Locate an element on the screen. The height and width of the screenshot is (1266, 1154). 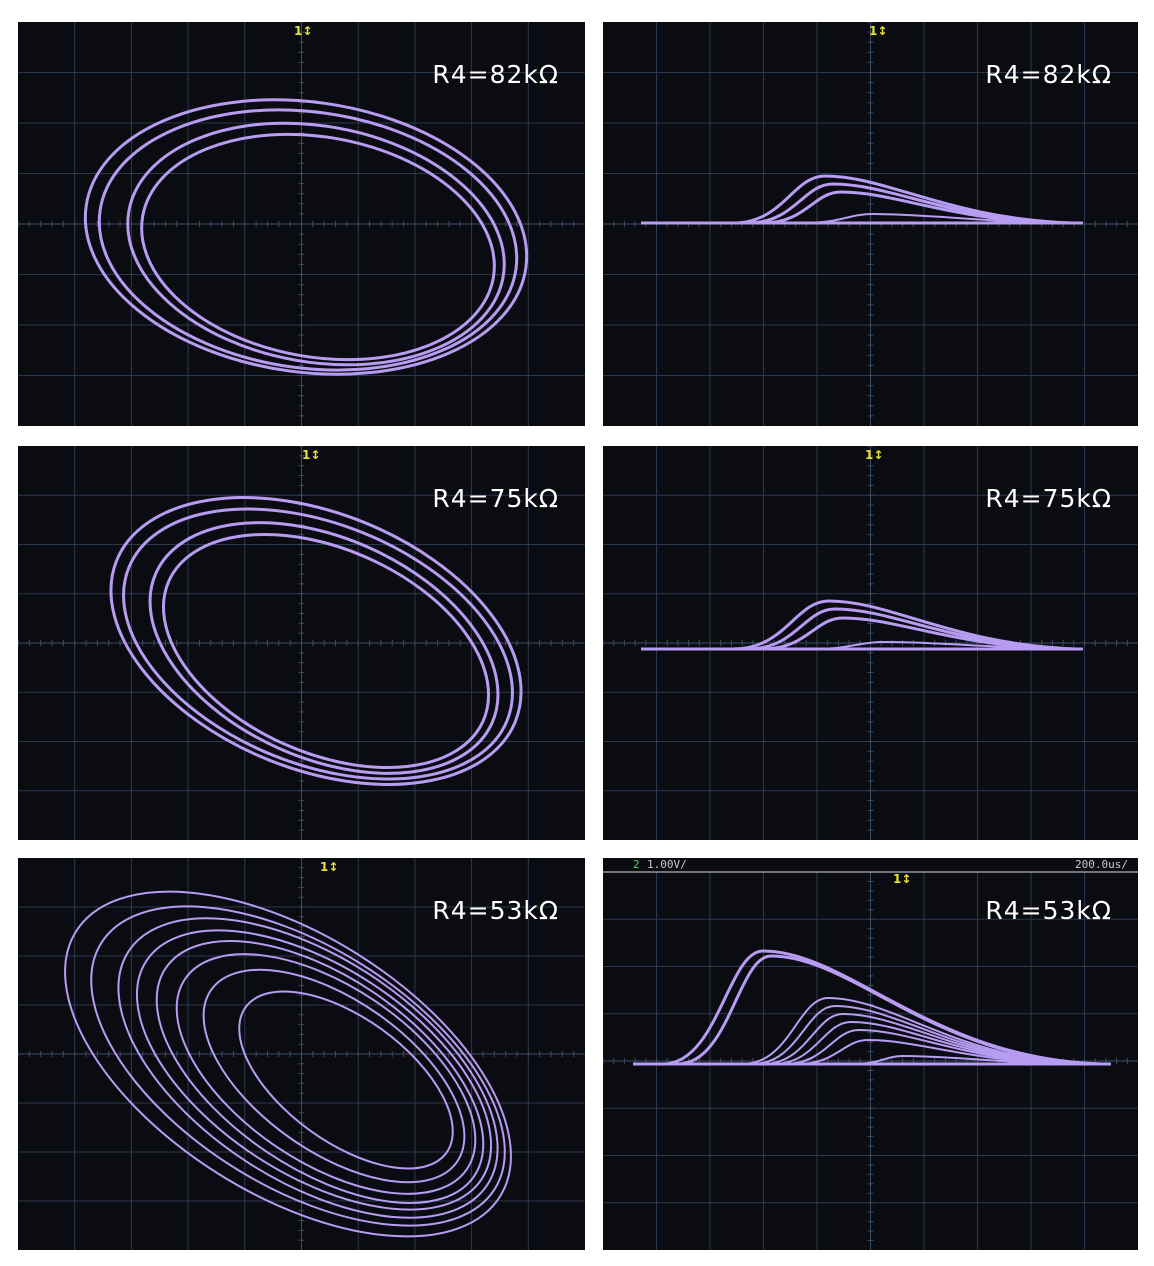
scope-panel-time-53: 2 1.00V/ 200.0us/ 1↕ R4=53kΩ is located at coordinates (870, 1054).